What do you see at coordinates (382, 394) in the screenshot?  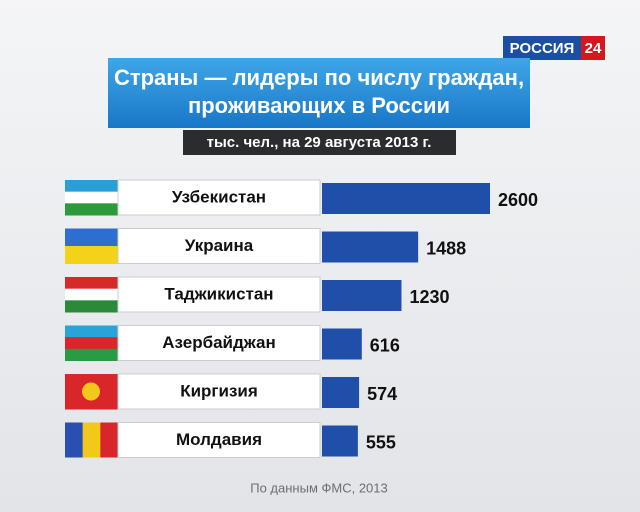 I see `value-label: 574` at bounding box center [382, 394].